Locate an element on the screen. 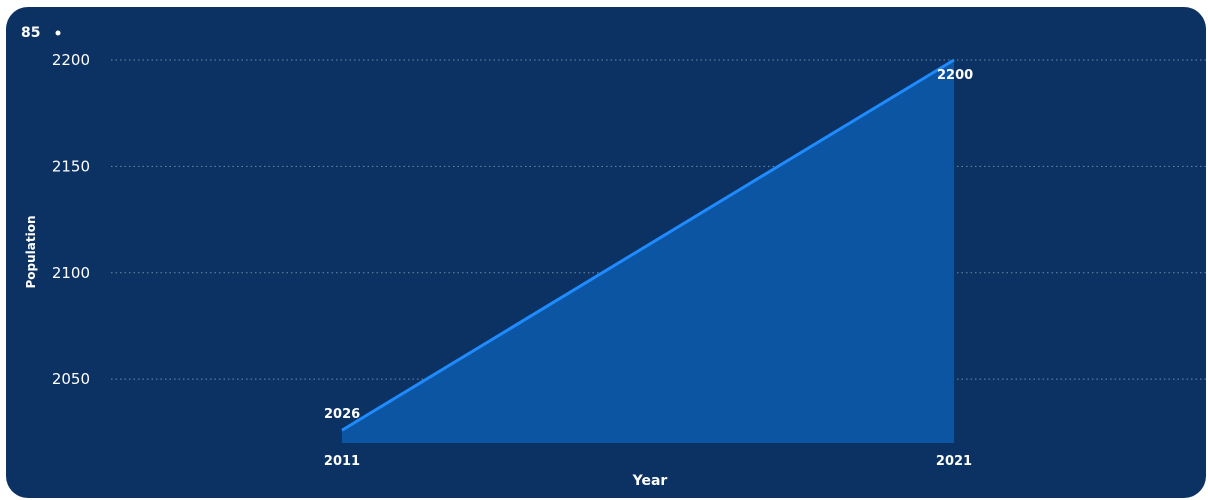 Image resolution: width=1208 pixels, height=500 pixels. badge-dot-icon is located at coordinates (58, 33).